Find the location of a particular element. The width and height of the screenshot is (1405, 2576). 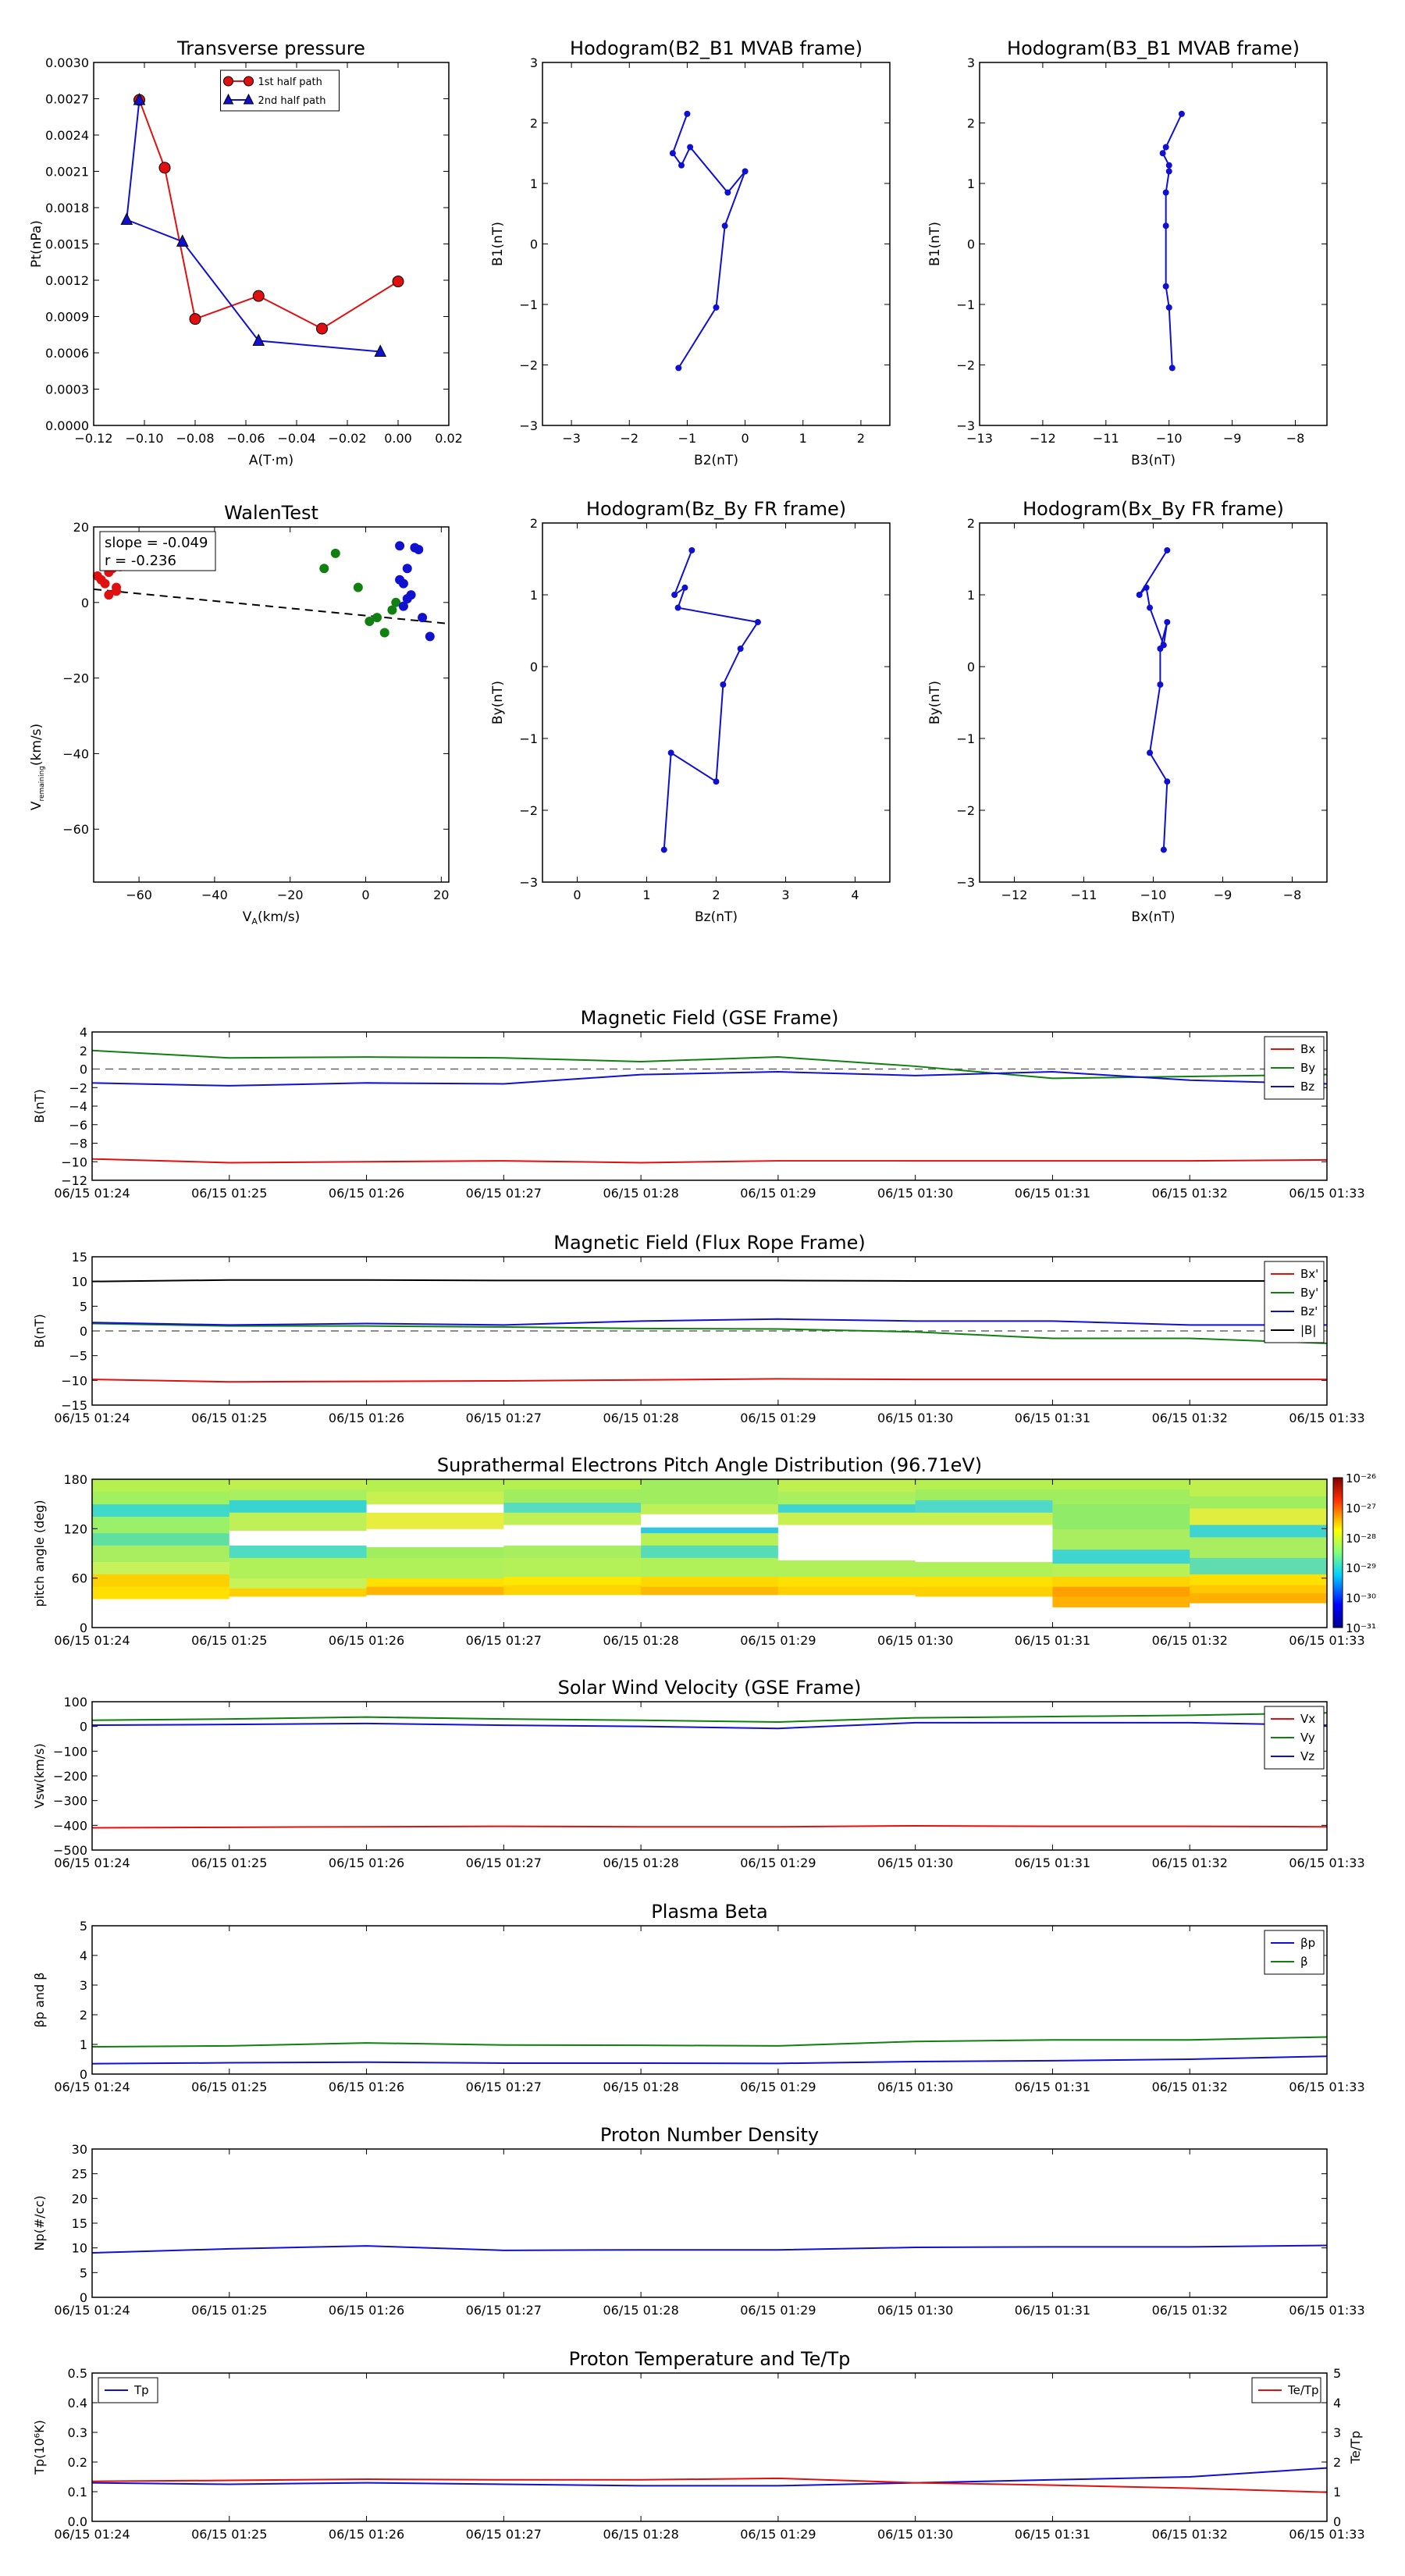

y-tick-label-right: 2 is located at coordinates (1337, 2462).